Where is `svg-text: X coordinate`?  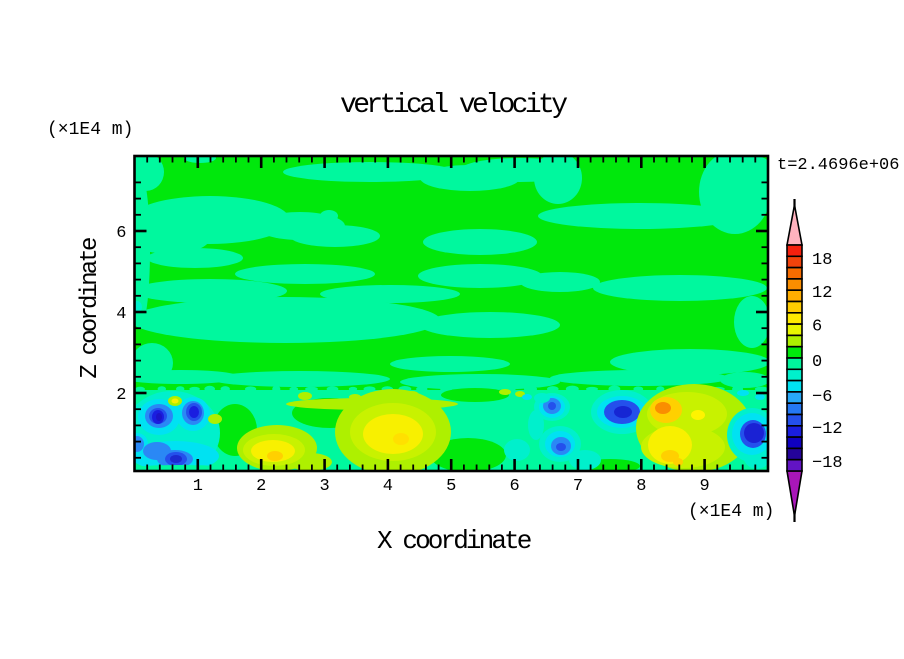 svg-text: X coordinate is located at coordinates (454, 541).